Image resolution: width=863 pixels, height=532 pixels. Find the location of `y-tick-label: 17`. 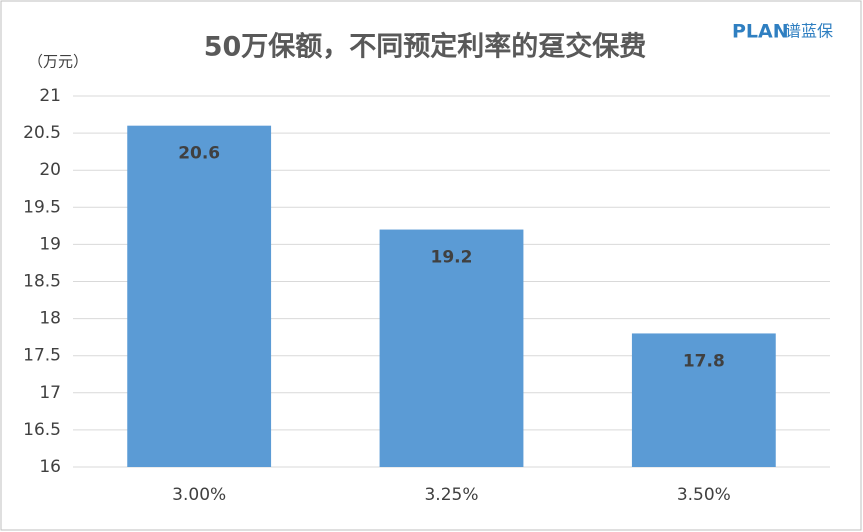

y-tick-label: 17 is located at coordinates (50, 393).